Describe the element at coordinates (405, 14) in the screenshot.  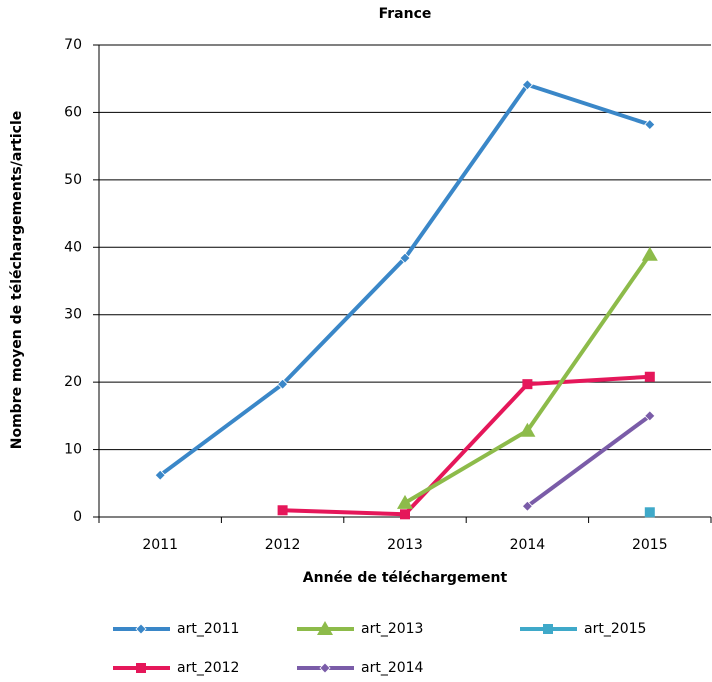
I see `chart-title: France` at that location.